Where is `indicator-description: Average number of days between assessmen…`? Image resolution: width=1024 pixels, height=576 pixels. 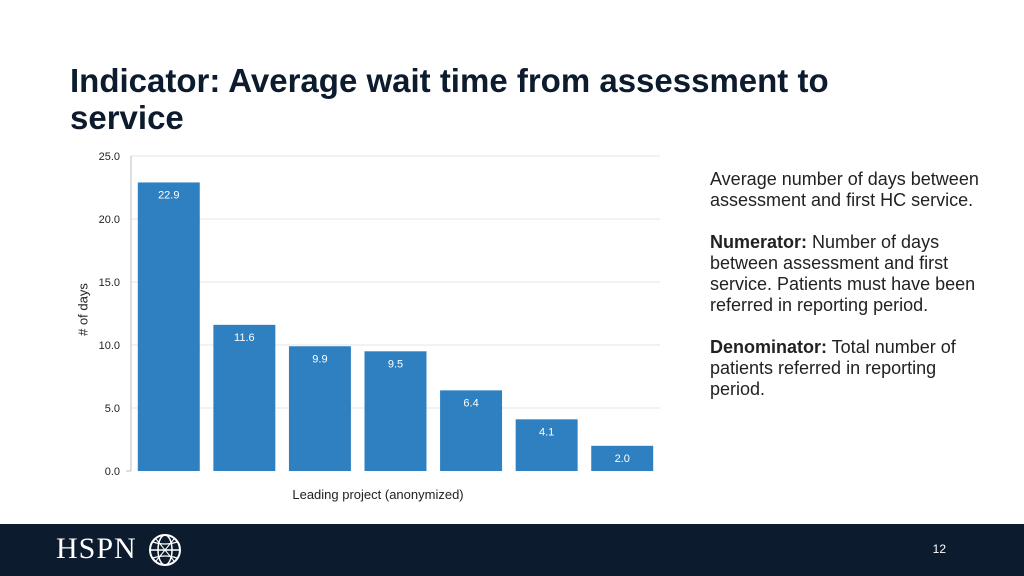 indicator-description: Average number of days between assessmen… is located at coordinates (844, 189).